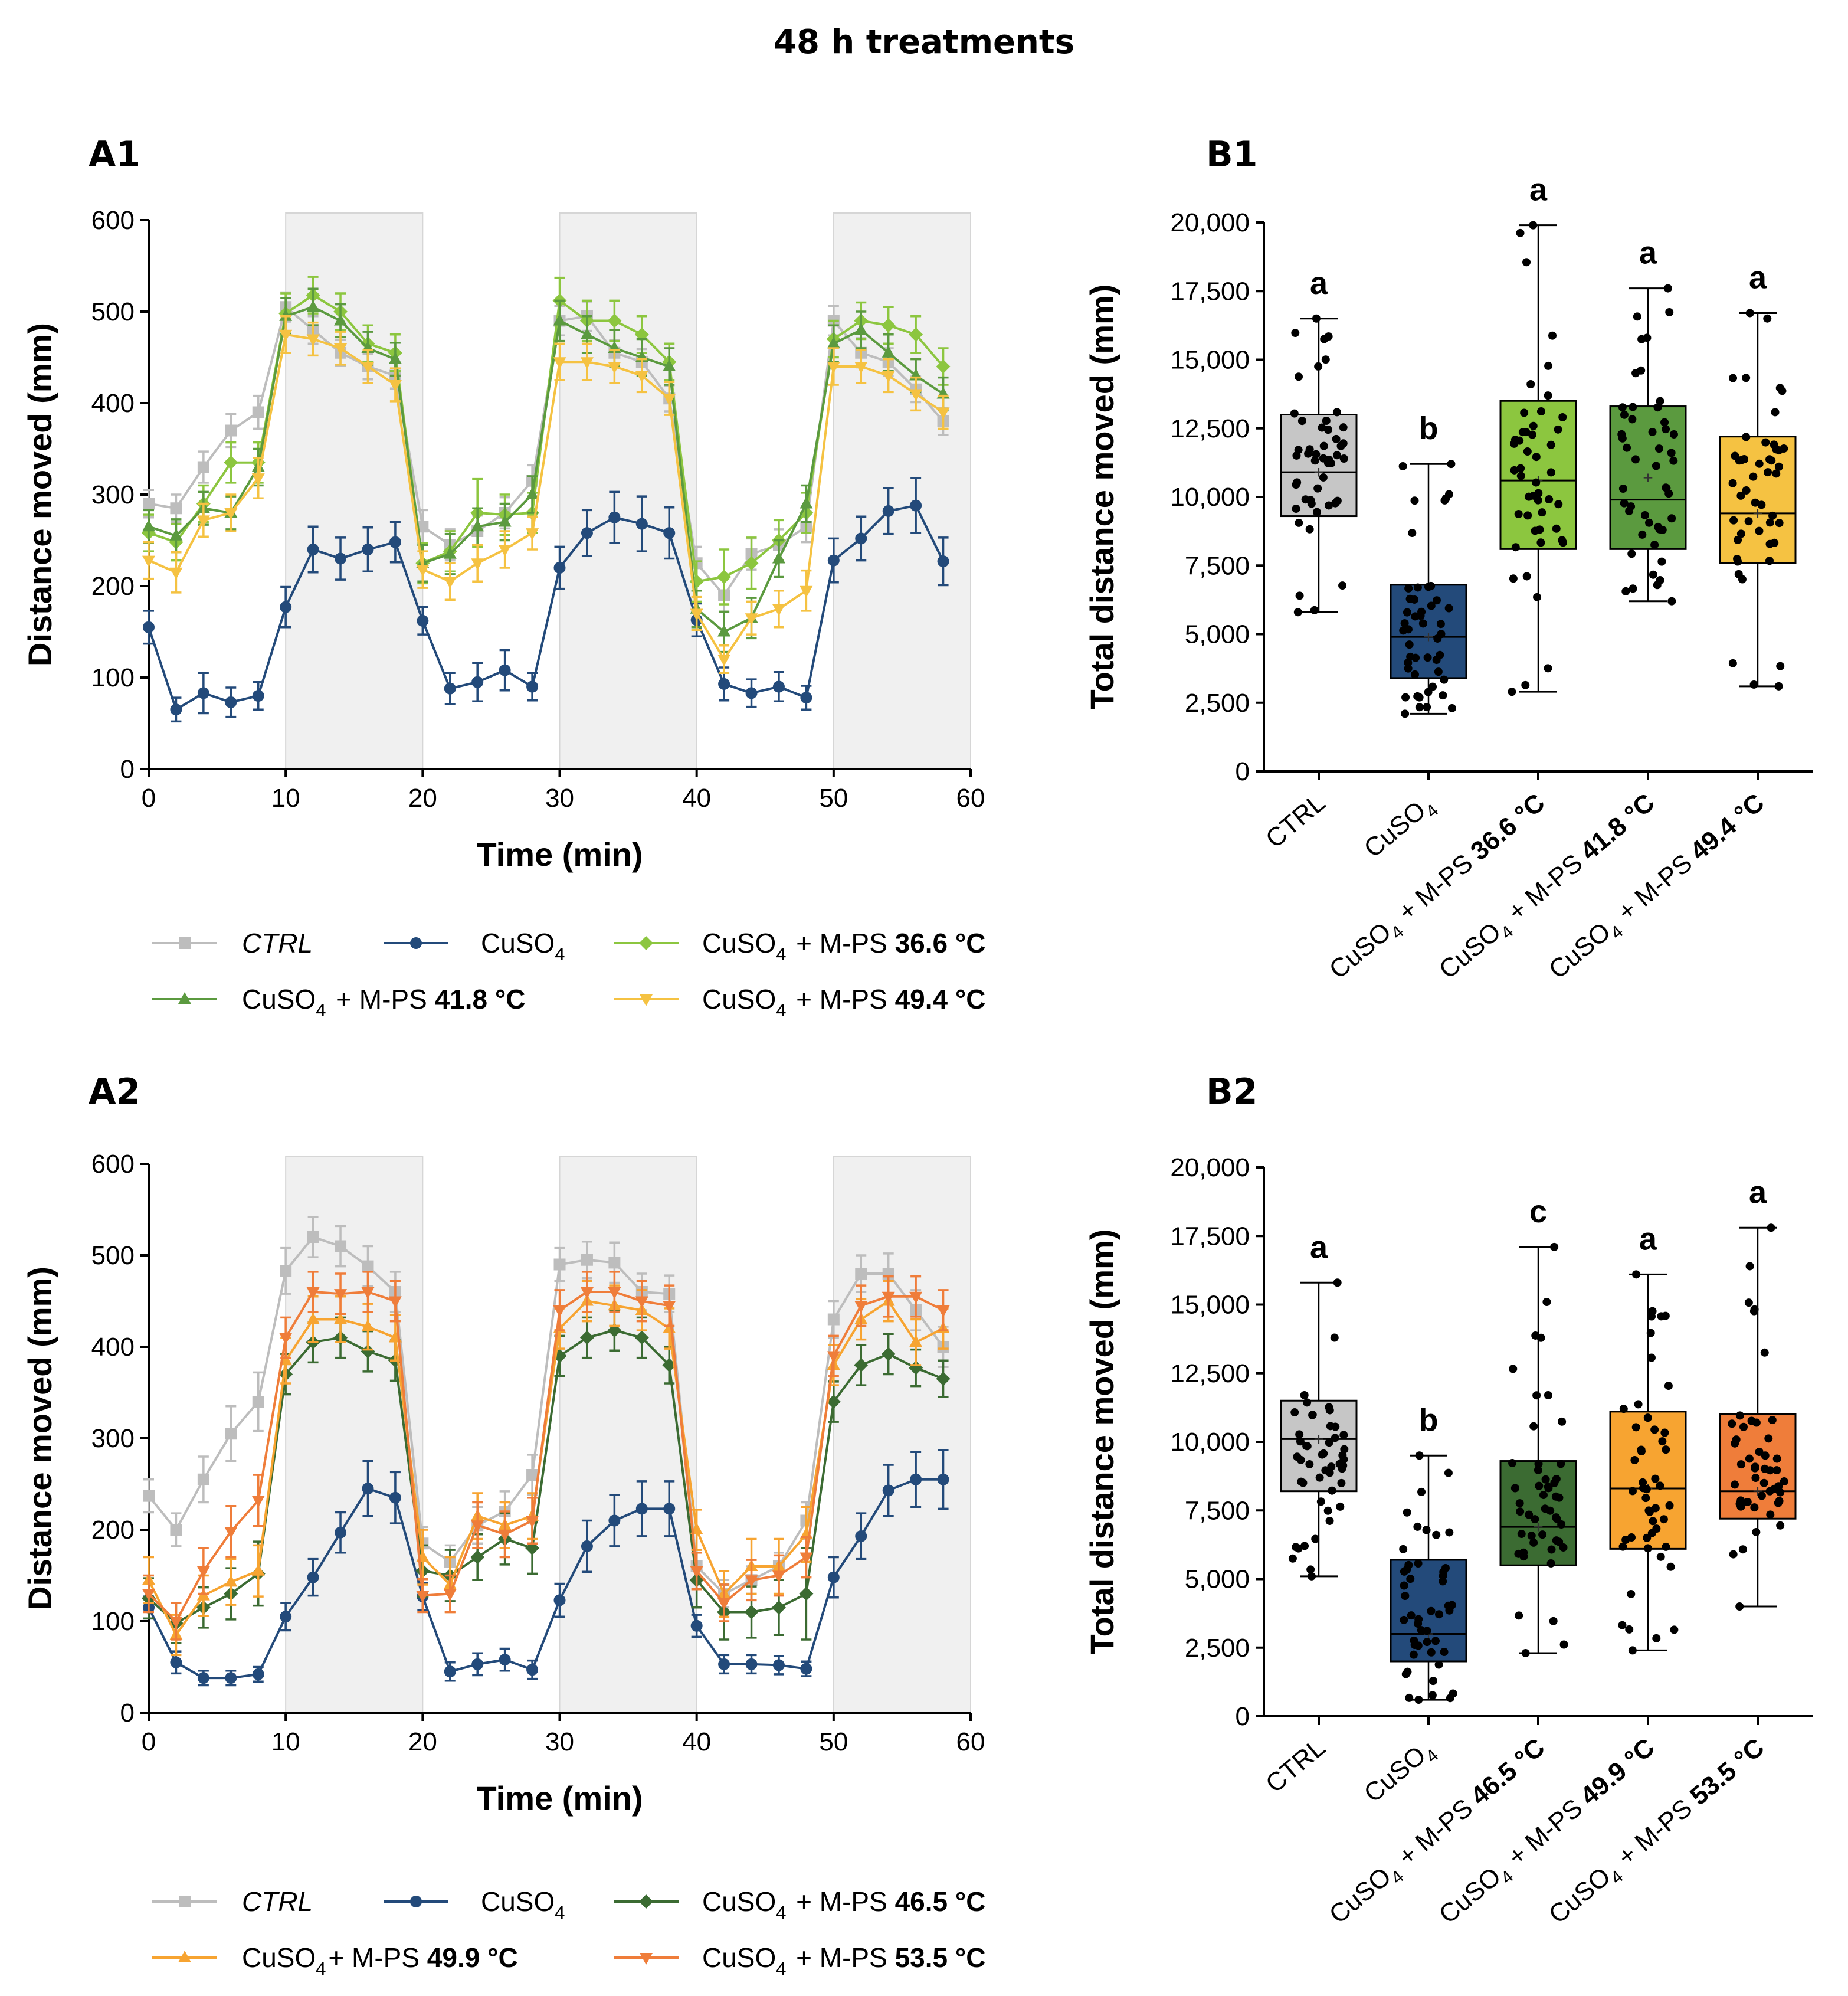 This screenshot has height=1996, width=1848. I want to click on legend-label-name: CuSO, so click(739, 1000).